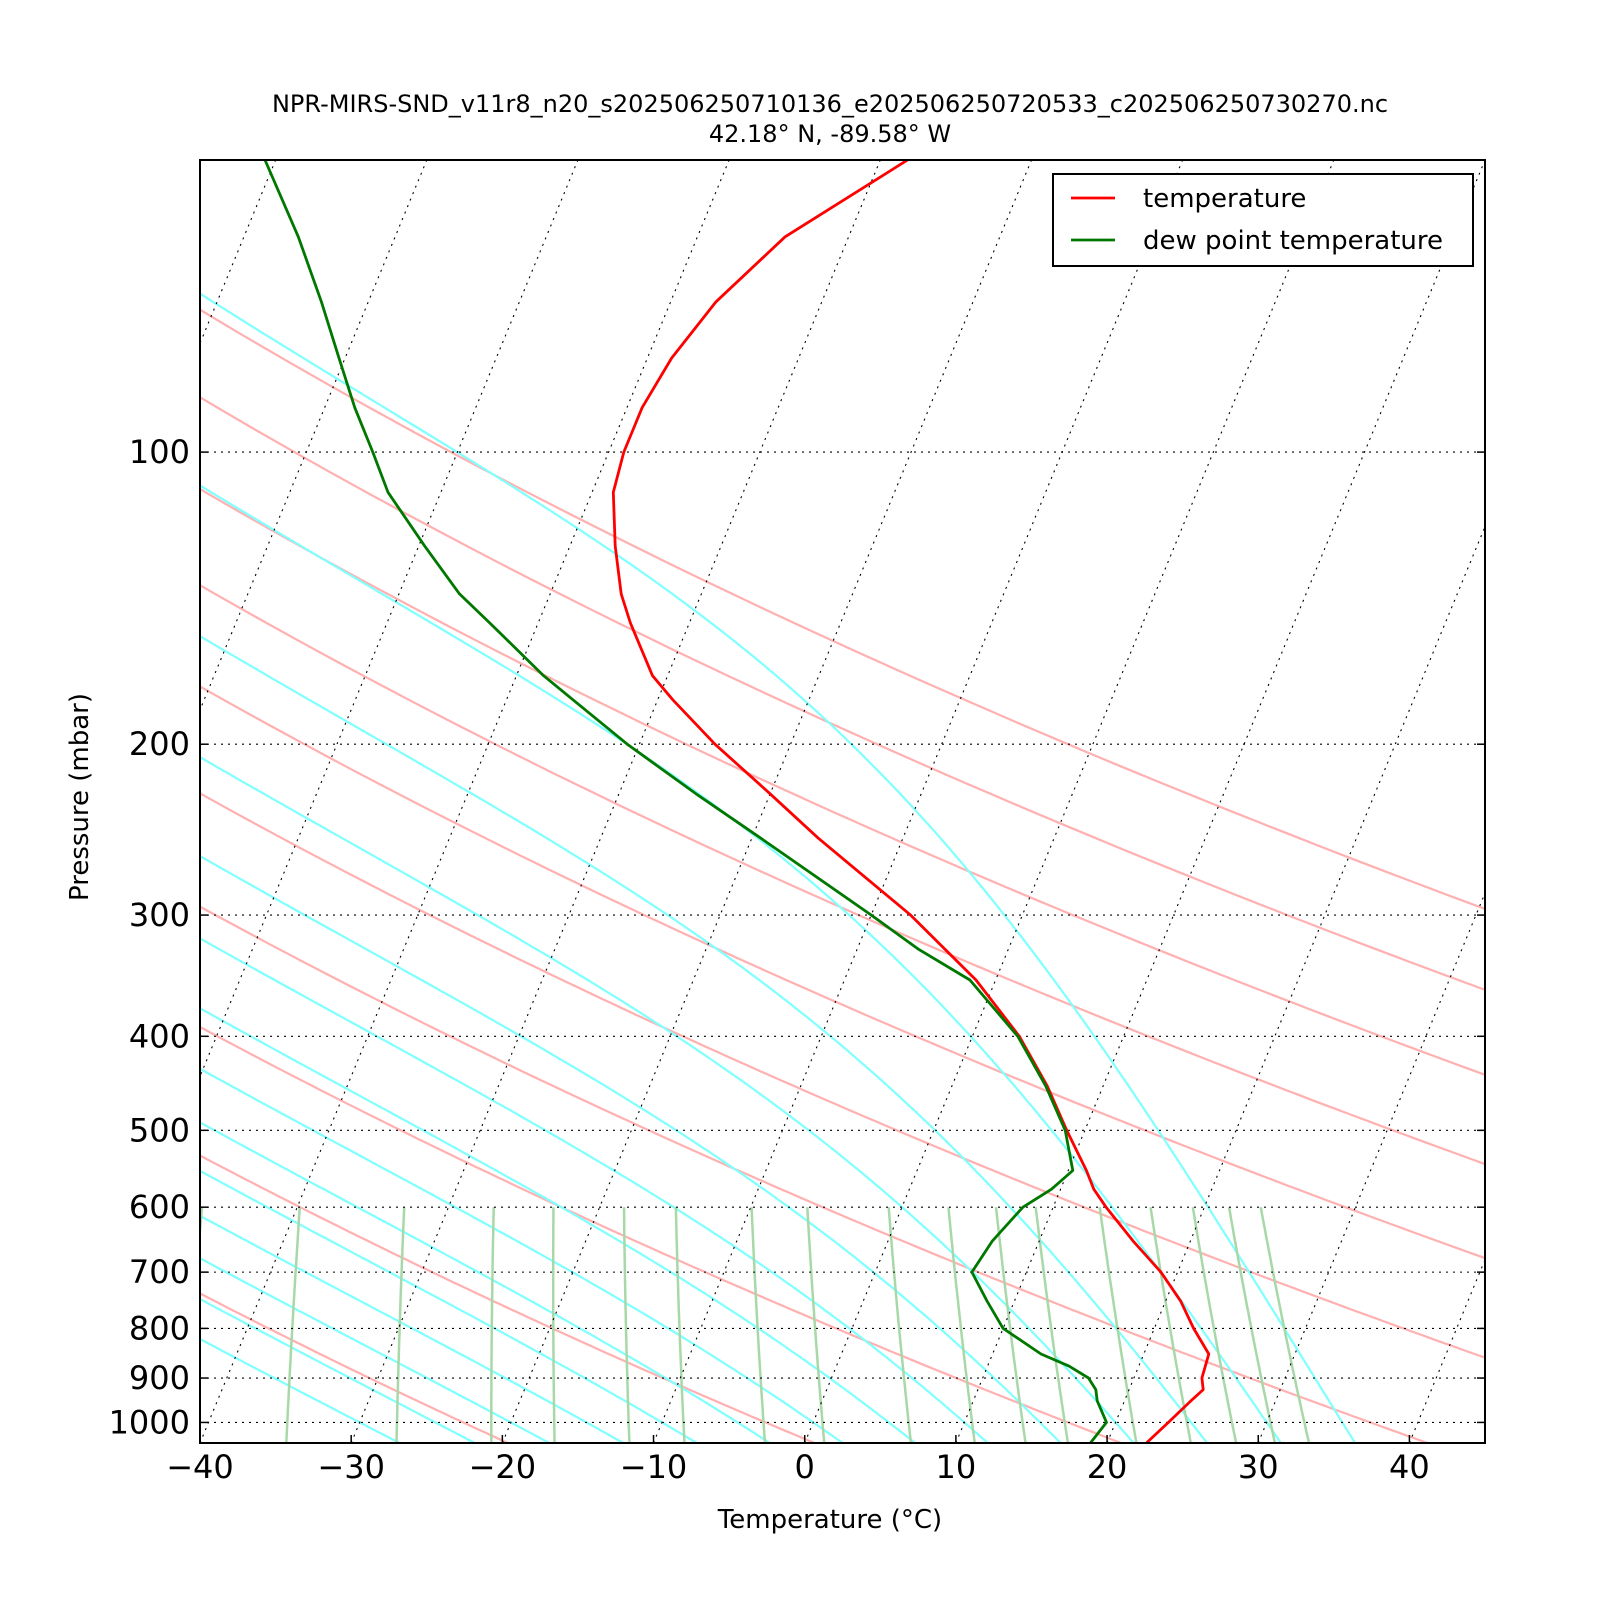 This screenshot has height=1600, width=1600. Describe the element at coordinates (956, 1467) in the screenshot. I see `x-tick-label: 10` at that location.